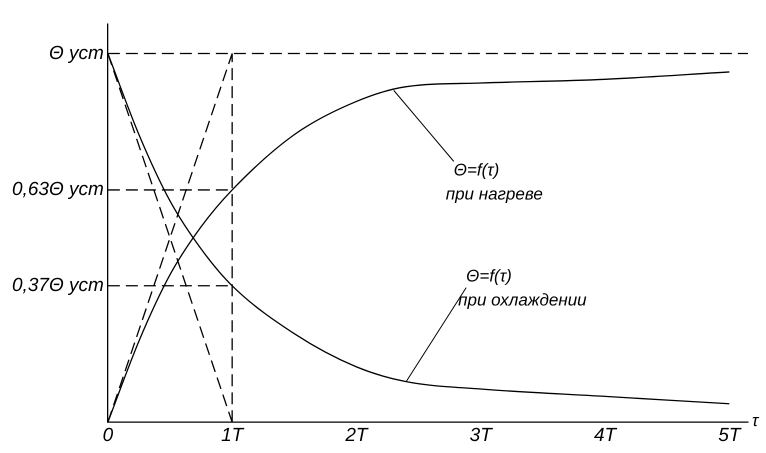  What do you see at coordinates (356, 435) in the screenshot?
I see `x-tick-label: 2T` at bounding box center [356, 435].